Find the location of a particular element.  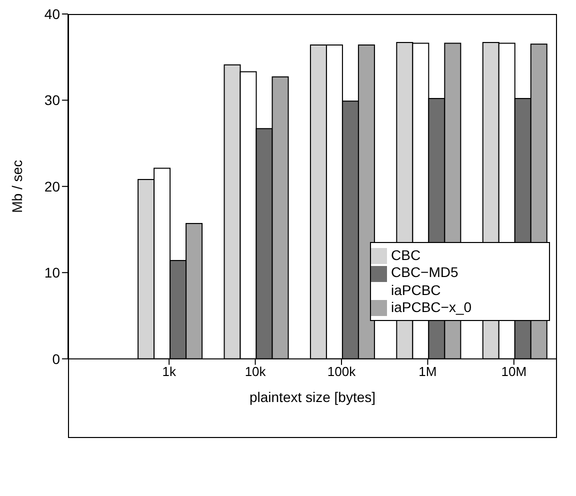

x-tick-label: 1M is located at coordinates (427, 372).